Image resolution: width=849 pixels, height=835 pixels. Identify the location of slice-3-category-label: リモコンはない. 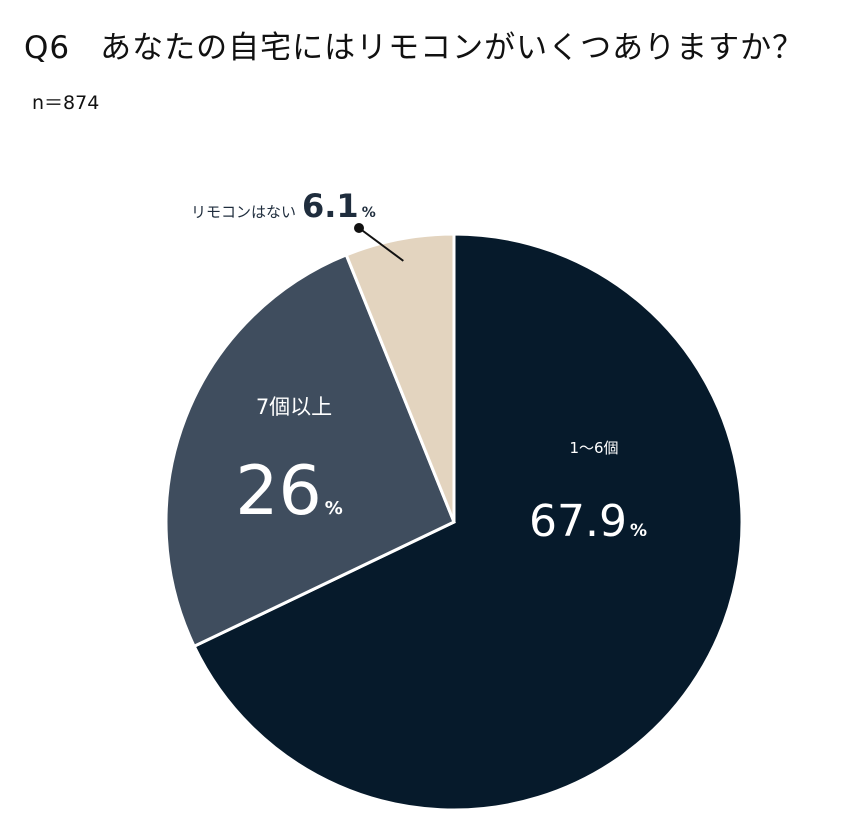
(243, 212).